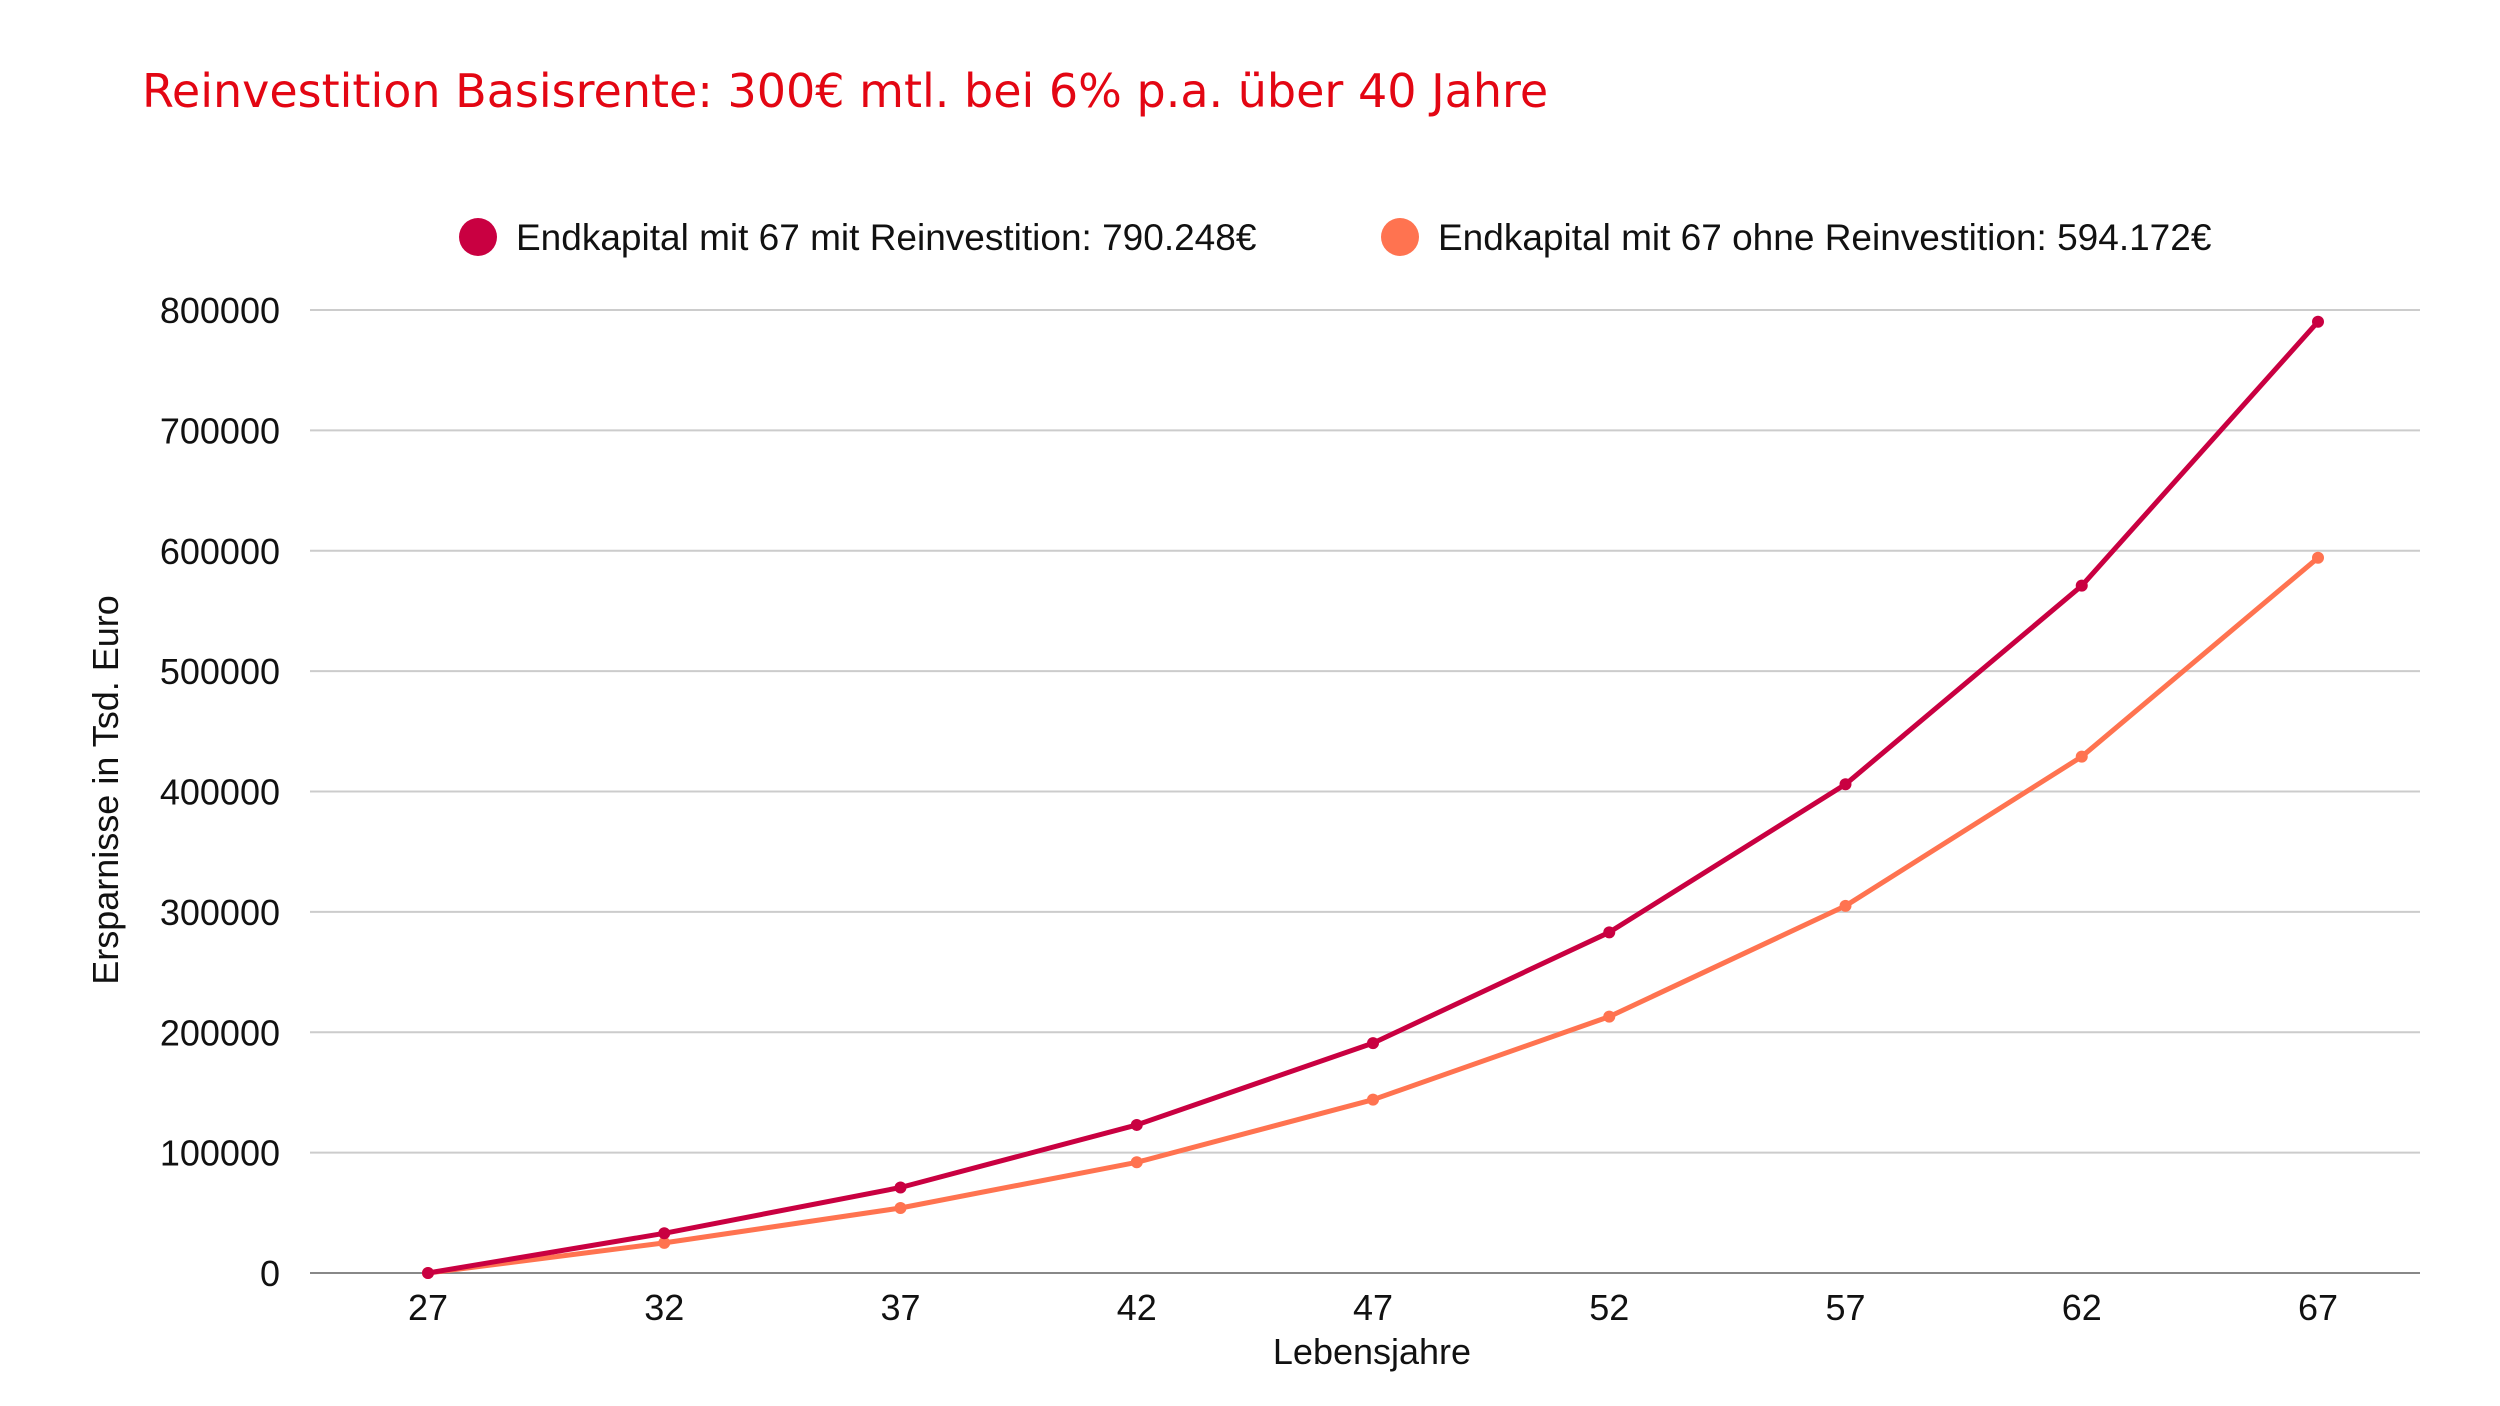  What do you see at coordinates (1609, 1307) in the screenshot?
I see `x-tick-label: 52` at bounding box center [1609, 1307].